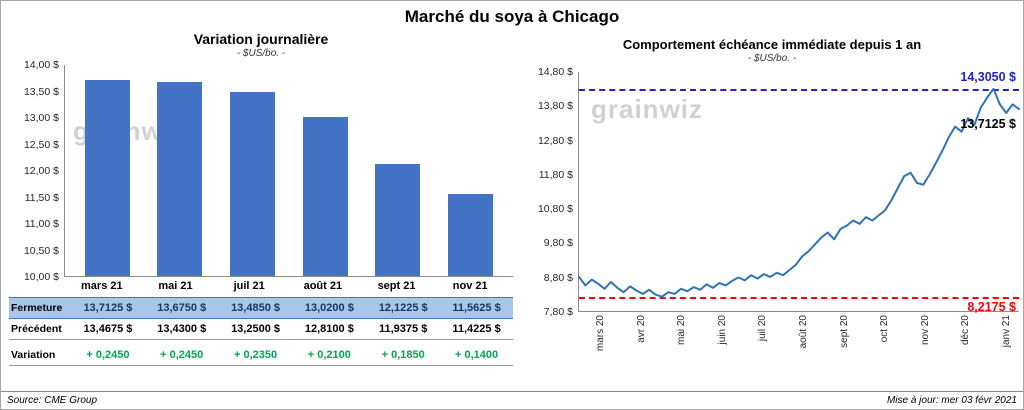 This screenshot has width=1024, height=410. What do you see at coordinates (108, 308) in the screenshot?
I see `table-cell: 13,7125 $` at bounding box center [108, 308].